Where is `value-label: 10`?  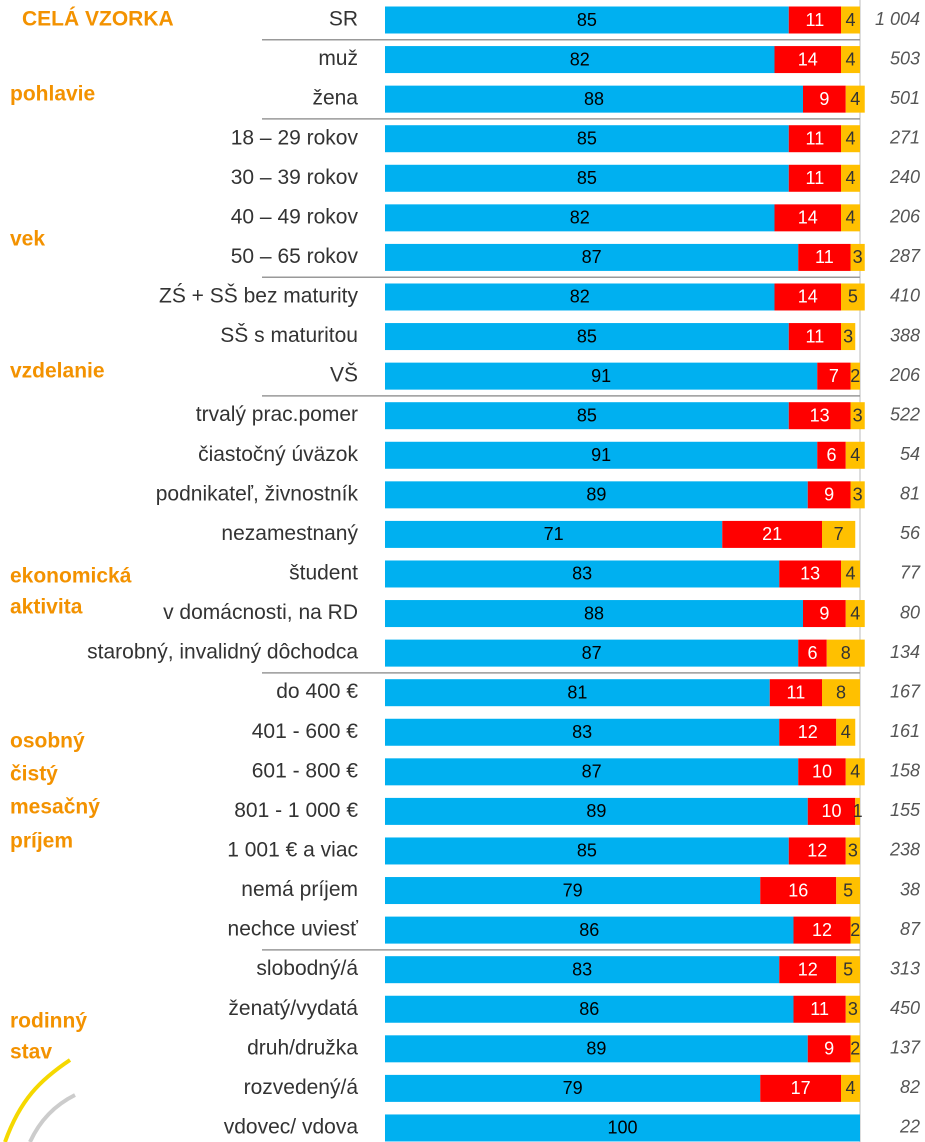
value-label: 10 is located at coordinates (831, 811).